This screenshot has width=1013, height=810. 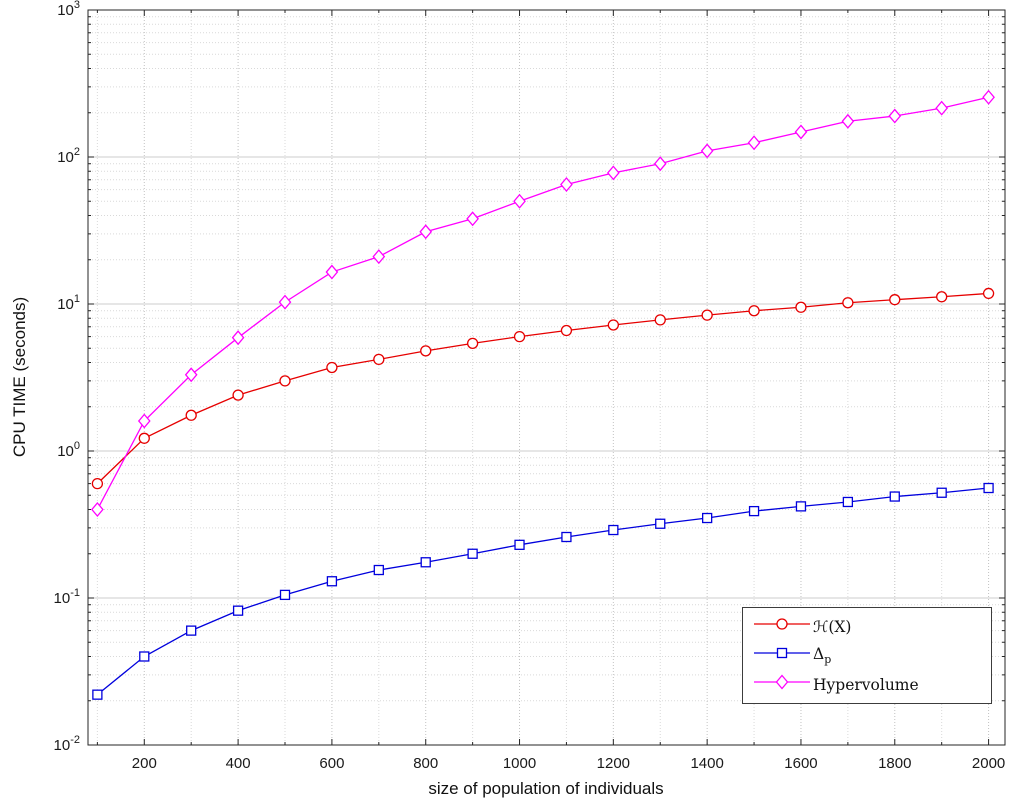 I want to click on legend-label: ℋ(X), so click(x=832, y=626).